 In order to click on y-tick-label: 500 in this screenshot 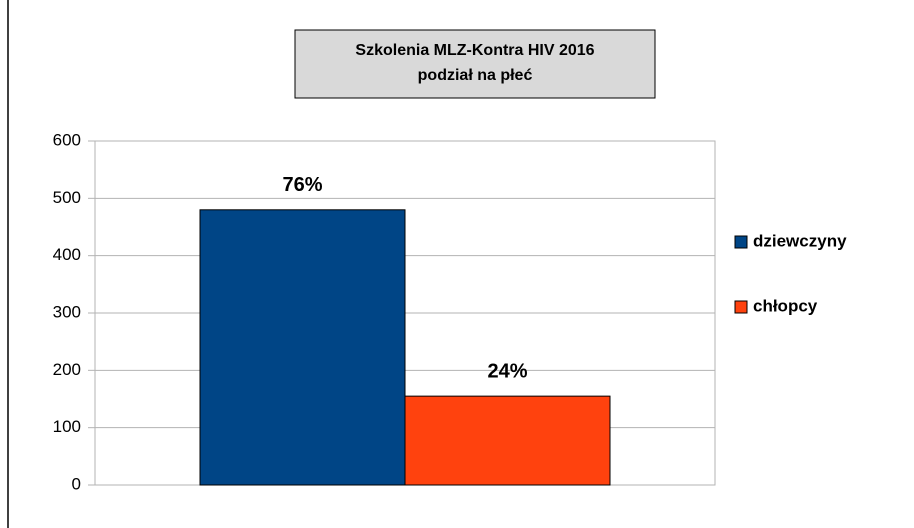, I will do `click(67, 197)`.